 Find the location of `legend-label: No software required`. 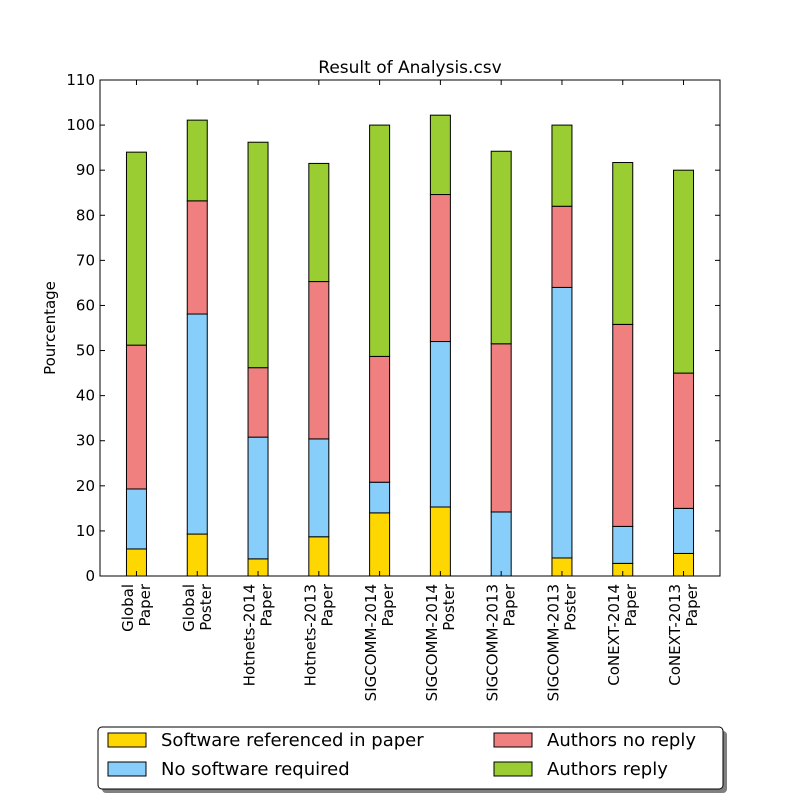

legend-label: No software required is located at coordinates (255, 769).